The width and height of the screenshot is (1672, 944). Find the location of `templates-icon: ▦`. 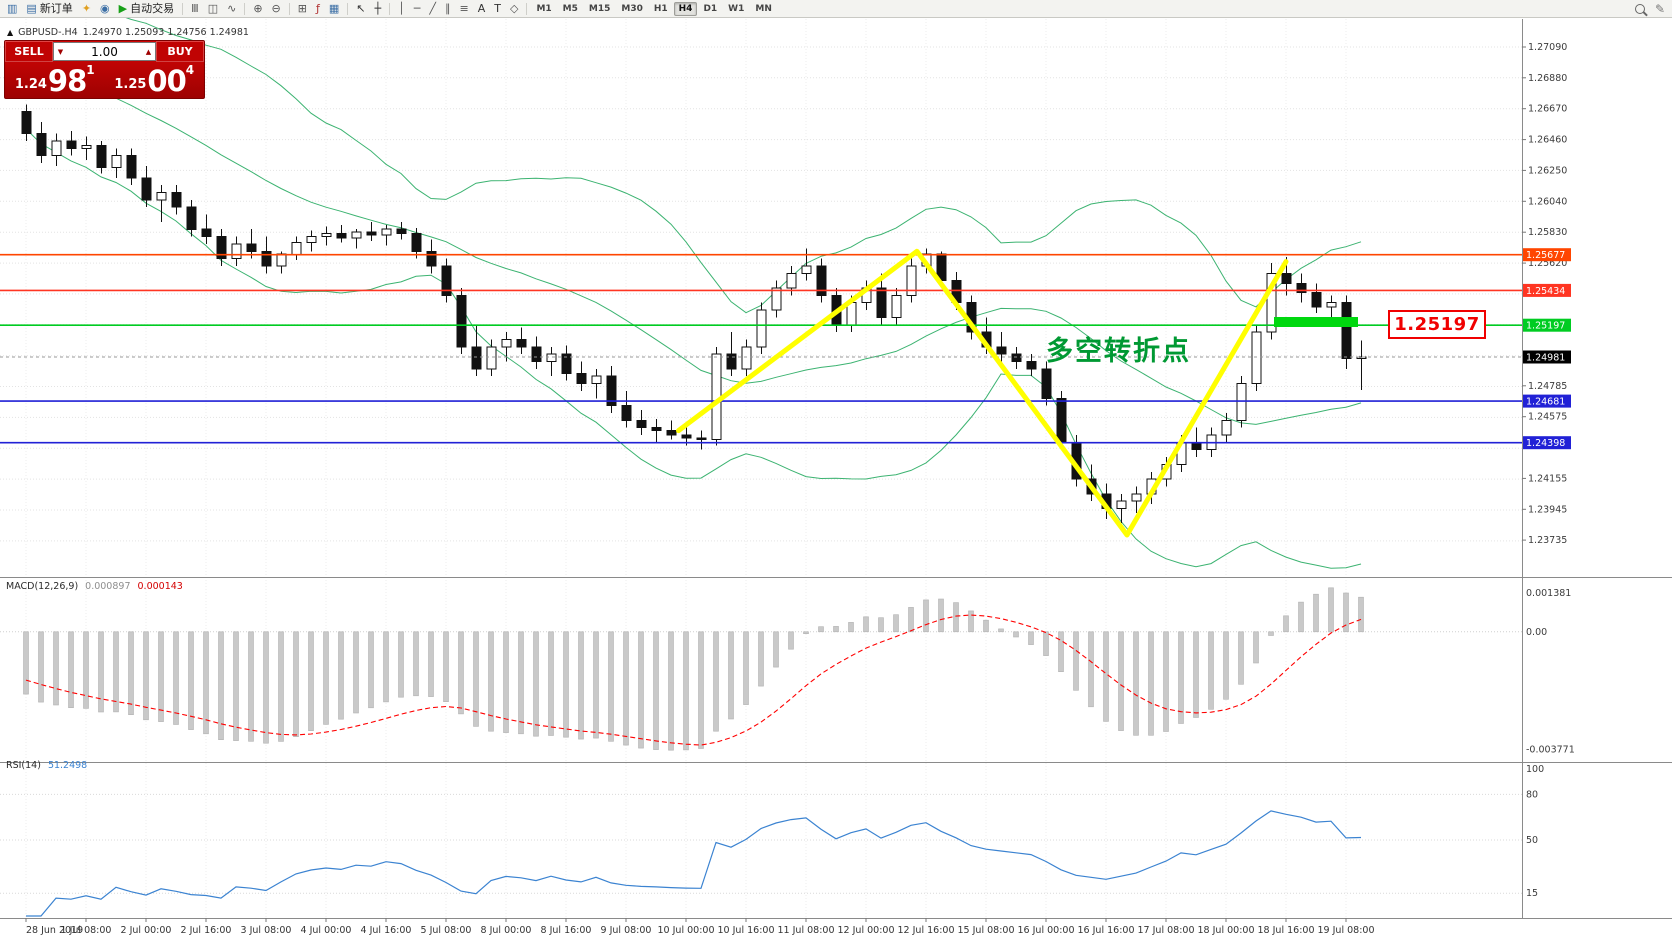

templates-icon: ▦ is located at coordinates (334, 9).